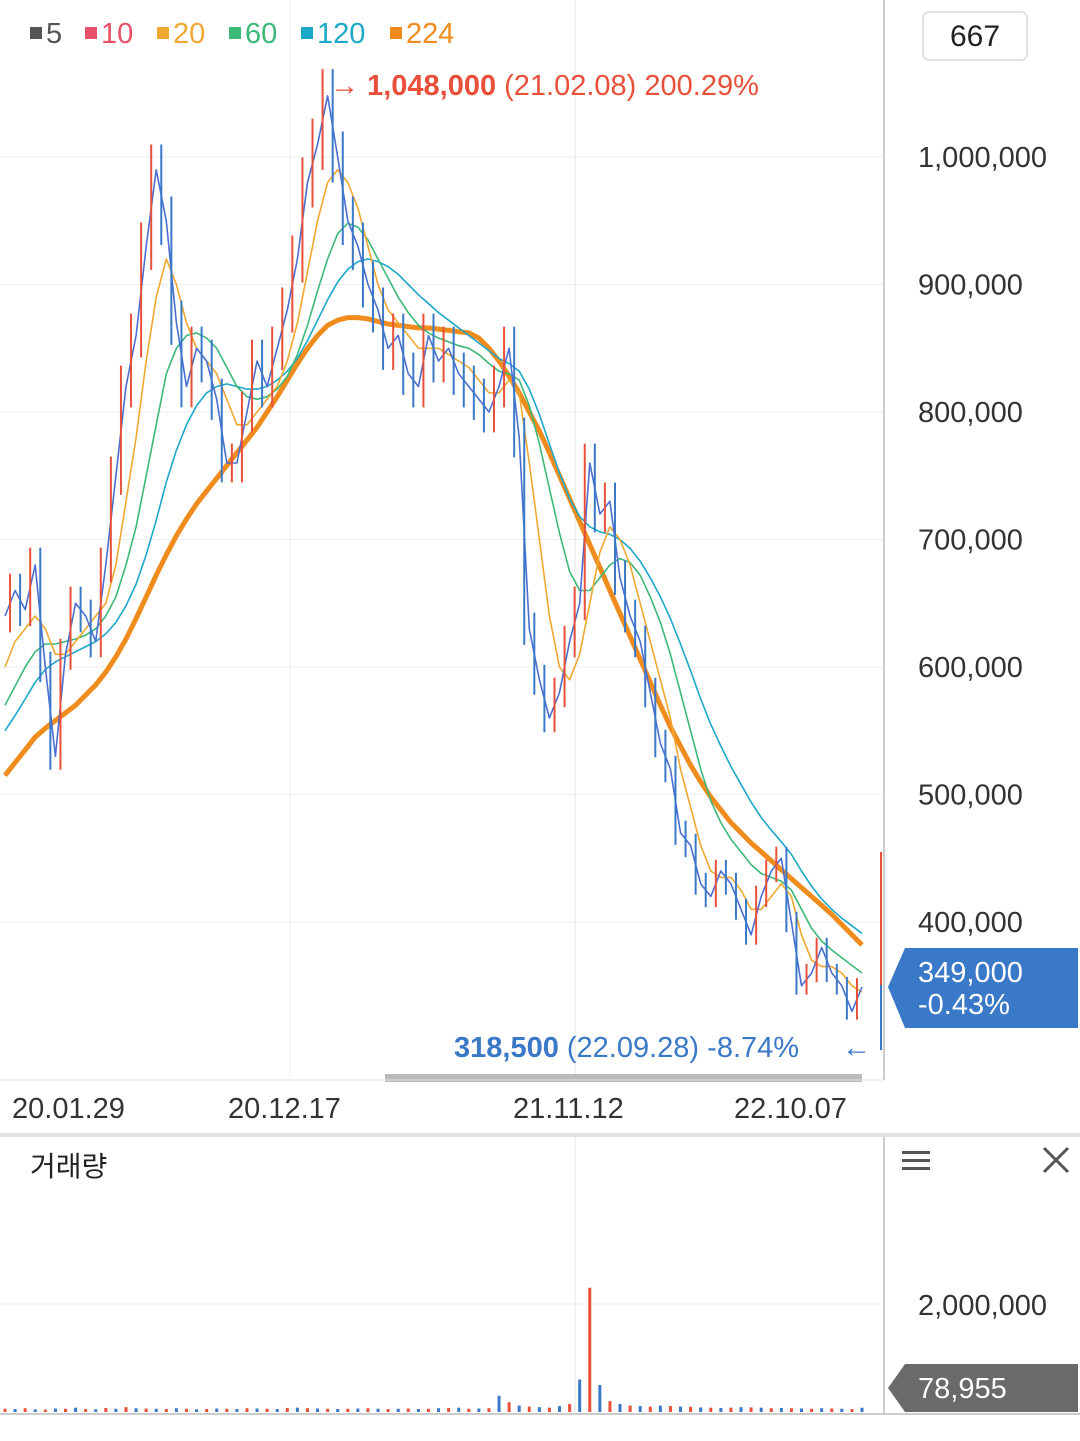 This screenshot has height=1441, width=1080. What do you see at coordinates (753, 1048) in the screenshot?
I see `low-pct: -8.74%` at bounding box center [753, 1048].